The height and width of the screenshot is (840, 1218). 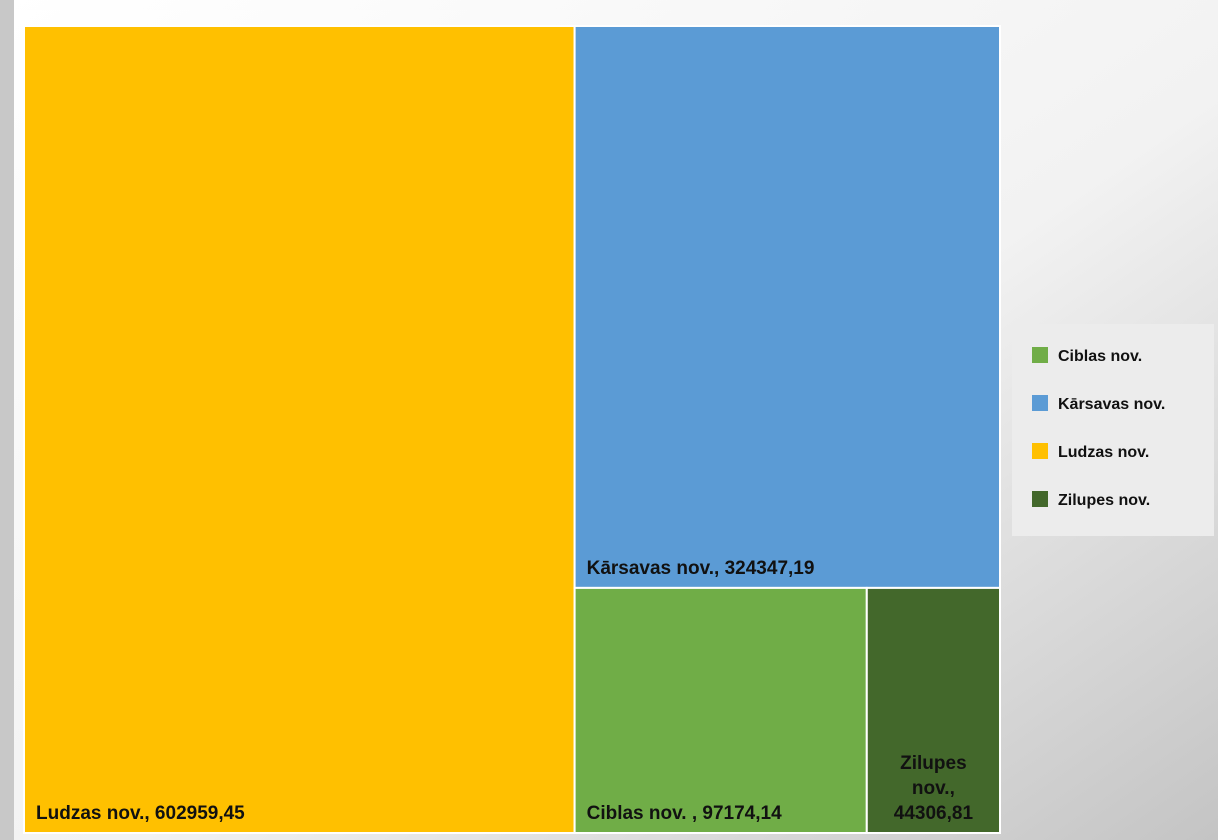 What do you see at coordinates (1104, 500) in the screenshot?
I see `legend-label: Zilupes nov.` at bounding box center [1104, 500].